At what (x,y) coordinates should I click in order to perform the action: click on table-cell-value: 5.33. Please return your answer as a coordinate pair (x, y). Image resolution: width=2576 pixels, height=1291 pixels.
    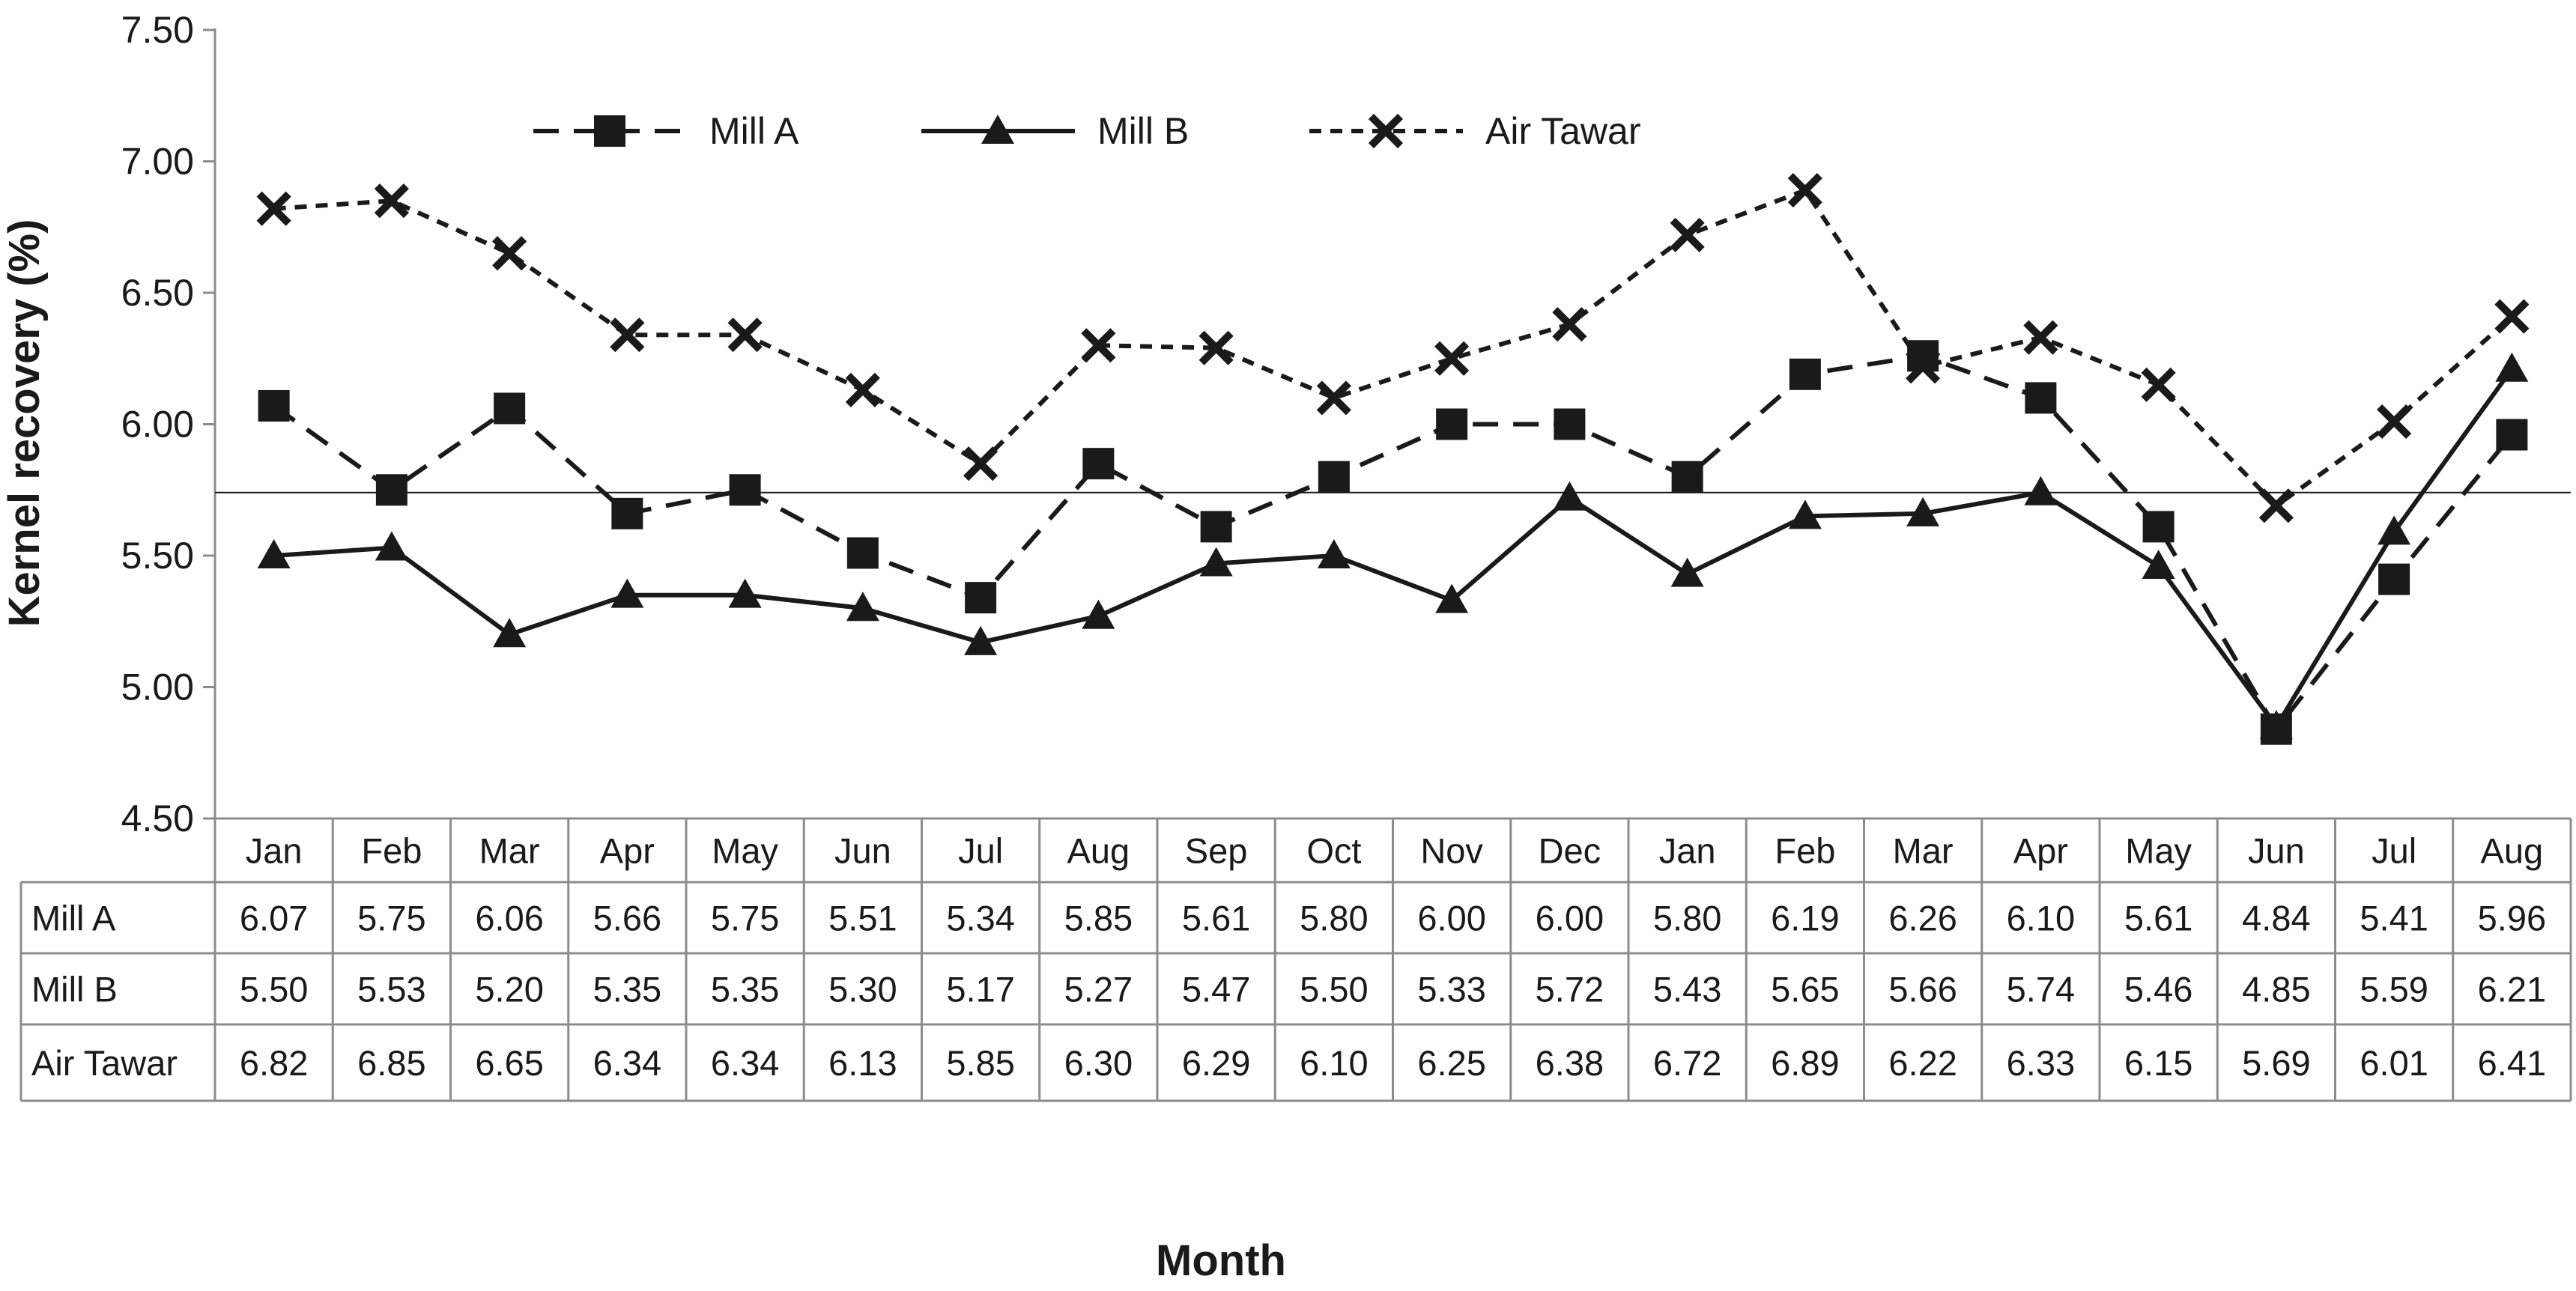
    Looking at the image, I should click on (1451, 989).